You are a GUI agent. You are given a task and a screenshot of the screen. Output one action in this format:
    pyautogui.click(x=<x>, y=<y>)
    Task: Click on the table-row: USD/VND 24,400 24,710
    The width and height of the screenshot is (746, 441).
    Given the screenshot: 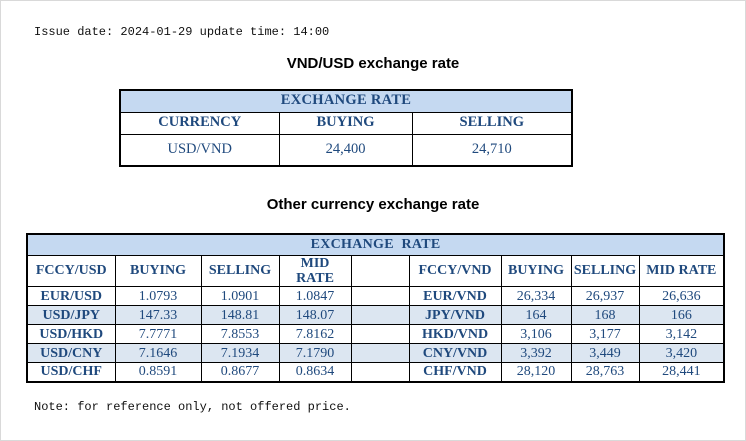 What is the action you would take?
    pyautogui.click(x=346, y=150)
    